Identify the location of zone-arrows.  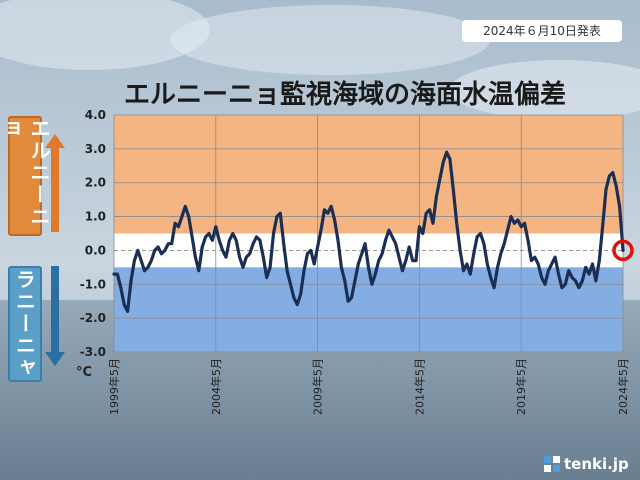
(55, 250).